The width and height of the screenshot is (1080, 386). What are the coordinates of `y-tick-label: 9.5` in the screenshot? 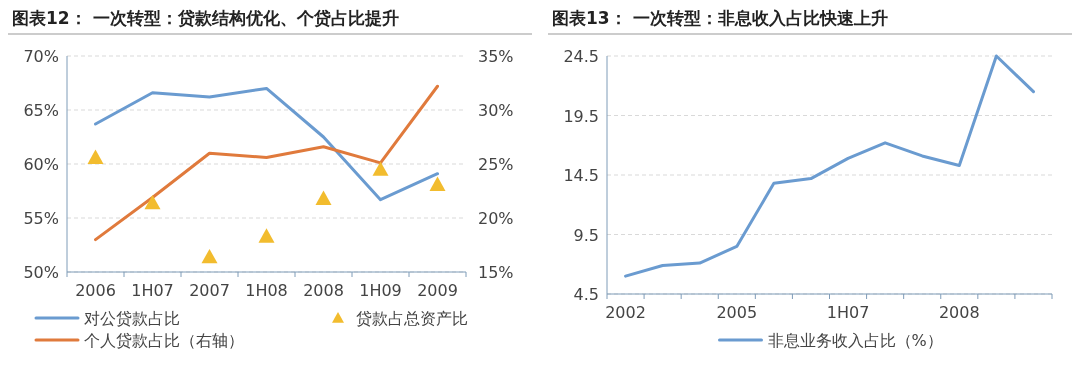 It's located at (586, 235).